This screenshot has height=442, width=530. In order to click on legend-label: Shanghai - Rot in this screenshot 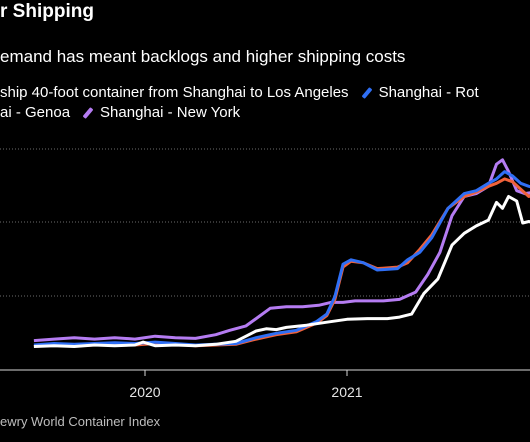, I will do `click(428, 92)`.